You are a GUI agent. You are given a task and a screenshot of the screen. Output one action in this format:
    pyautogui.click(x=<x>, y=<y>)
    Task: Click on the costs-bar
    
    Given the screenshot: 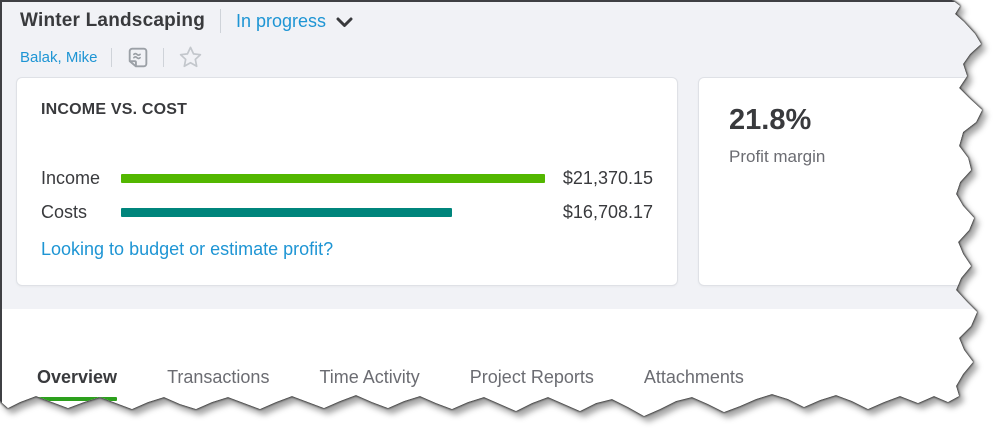 What is the action you would take?
    pyautogui.click(x=286, y=212)
    